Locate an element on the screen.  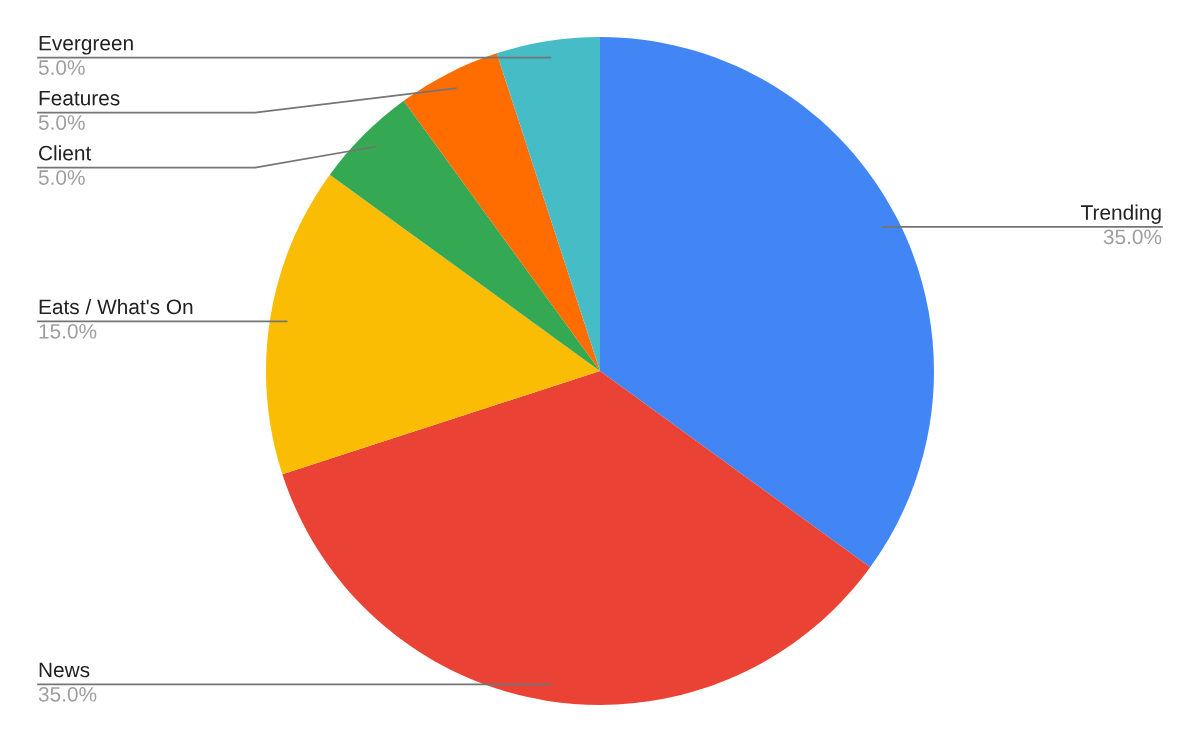
slice-label: Trending is located at coordinates (1121, 214).